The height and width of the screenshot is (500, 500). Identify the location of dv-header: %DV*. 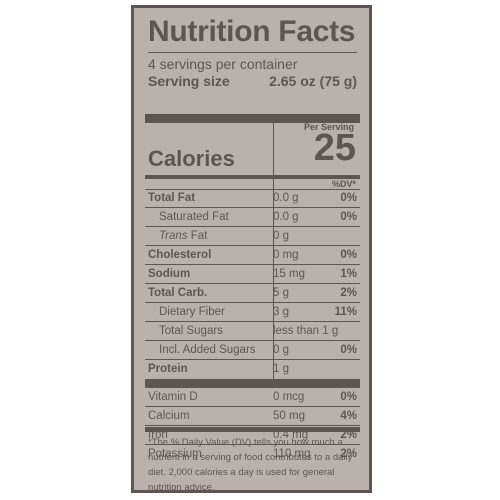
(343, 184).